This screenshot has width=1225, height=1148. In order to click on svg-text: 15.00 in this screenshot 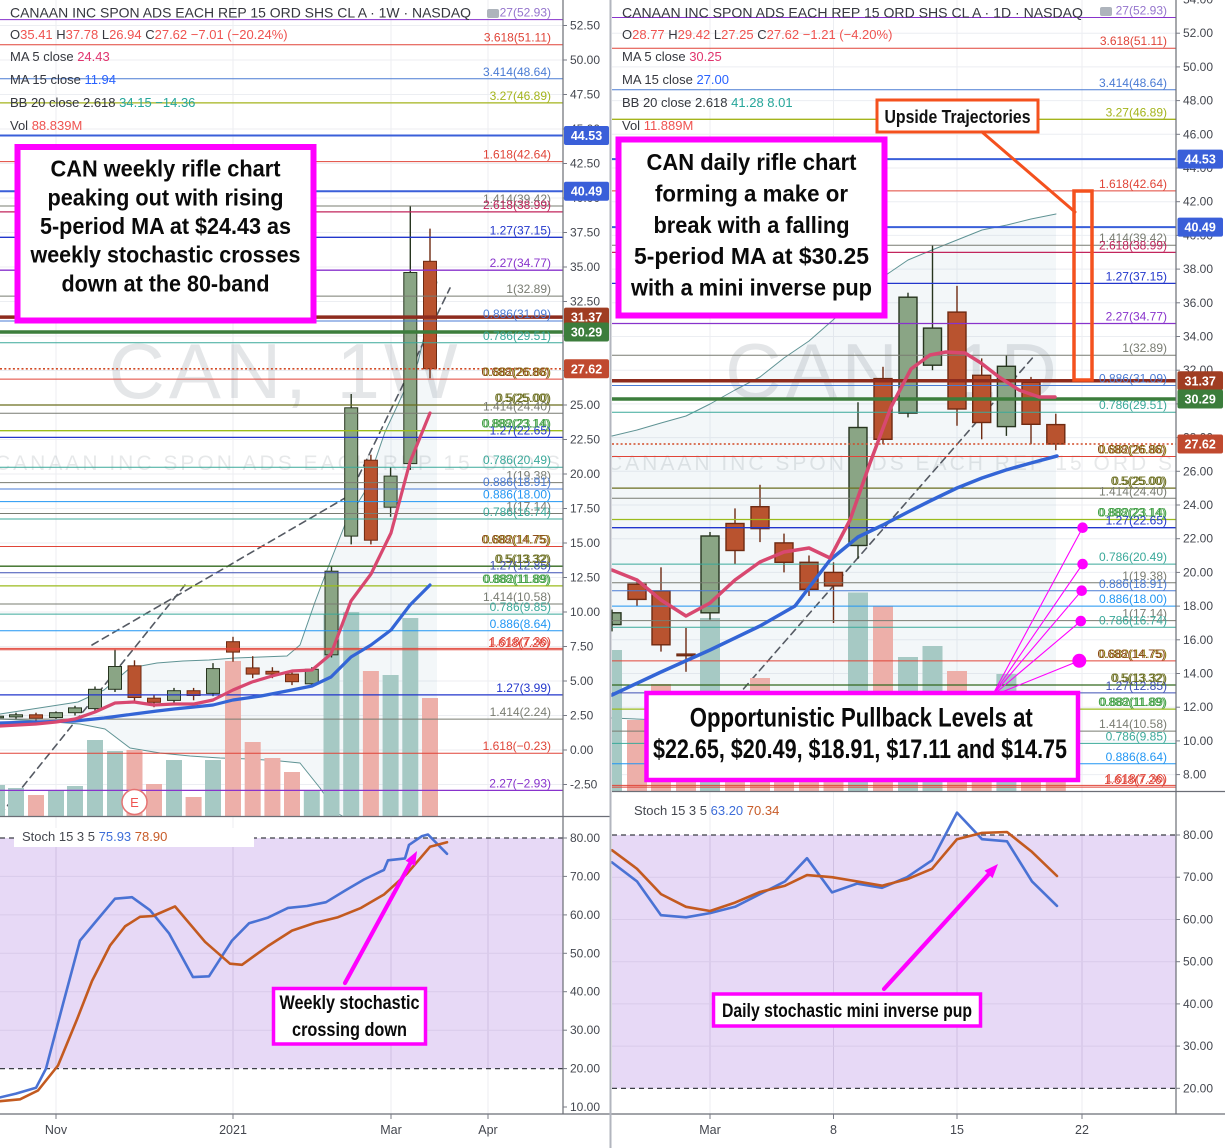, I will do `click(585, 543)`.